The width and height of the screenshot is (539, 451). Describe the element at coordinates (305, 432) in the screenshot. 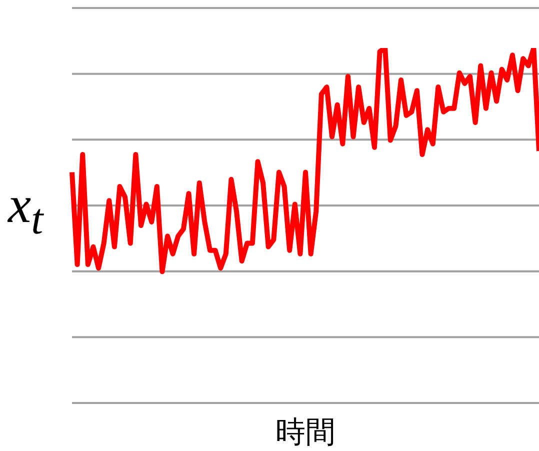

I see `x-axis-title: 時間` at that location.